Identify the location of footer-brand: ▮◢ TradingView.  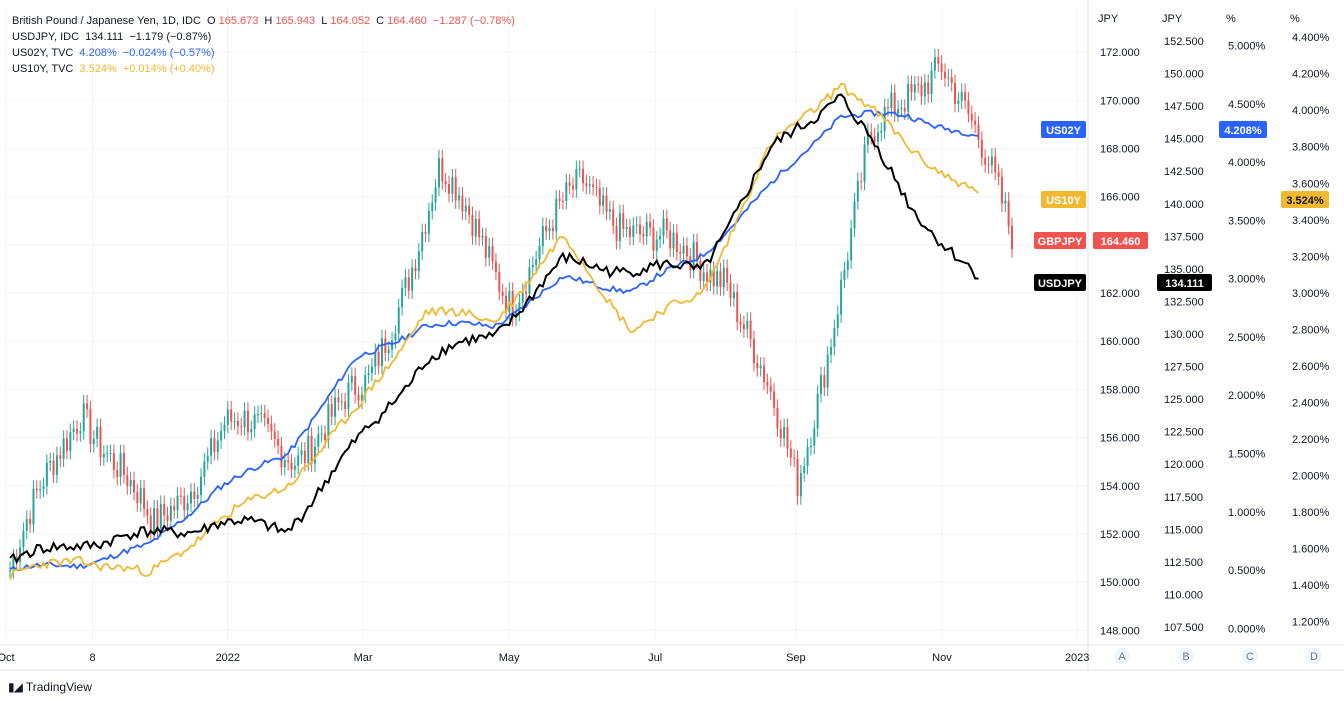
(50, 687).